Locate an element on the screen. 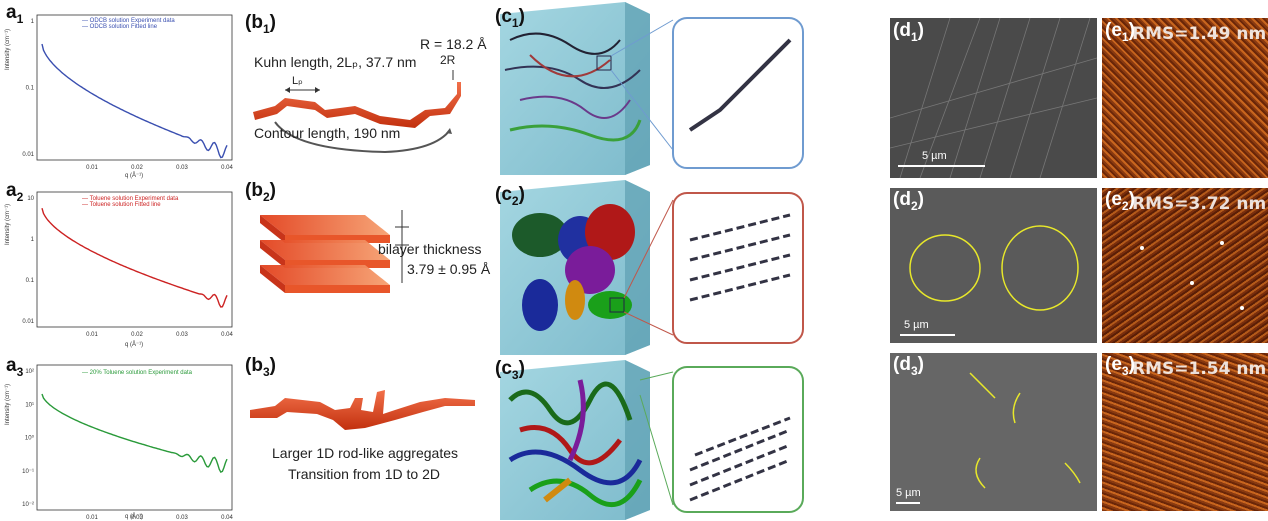 The width and height of the screenshot is (1268, 521). y-tick-label: 10¹ is located at coordinates (29, 405).